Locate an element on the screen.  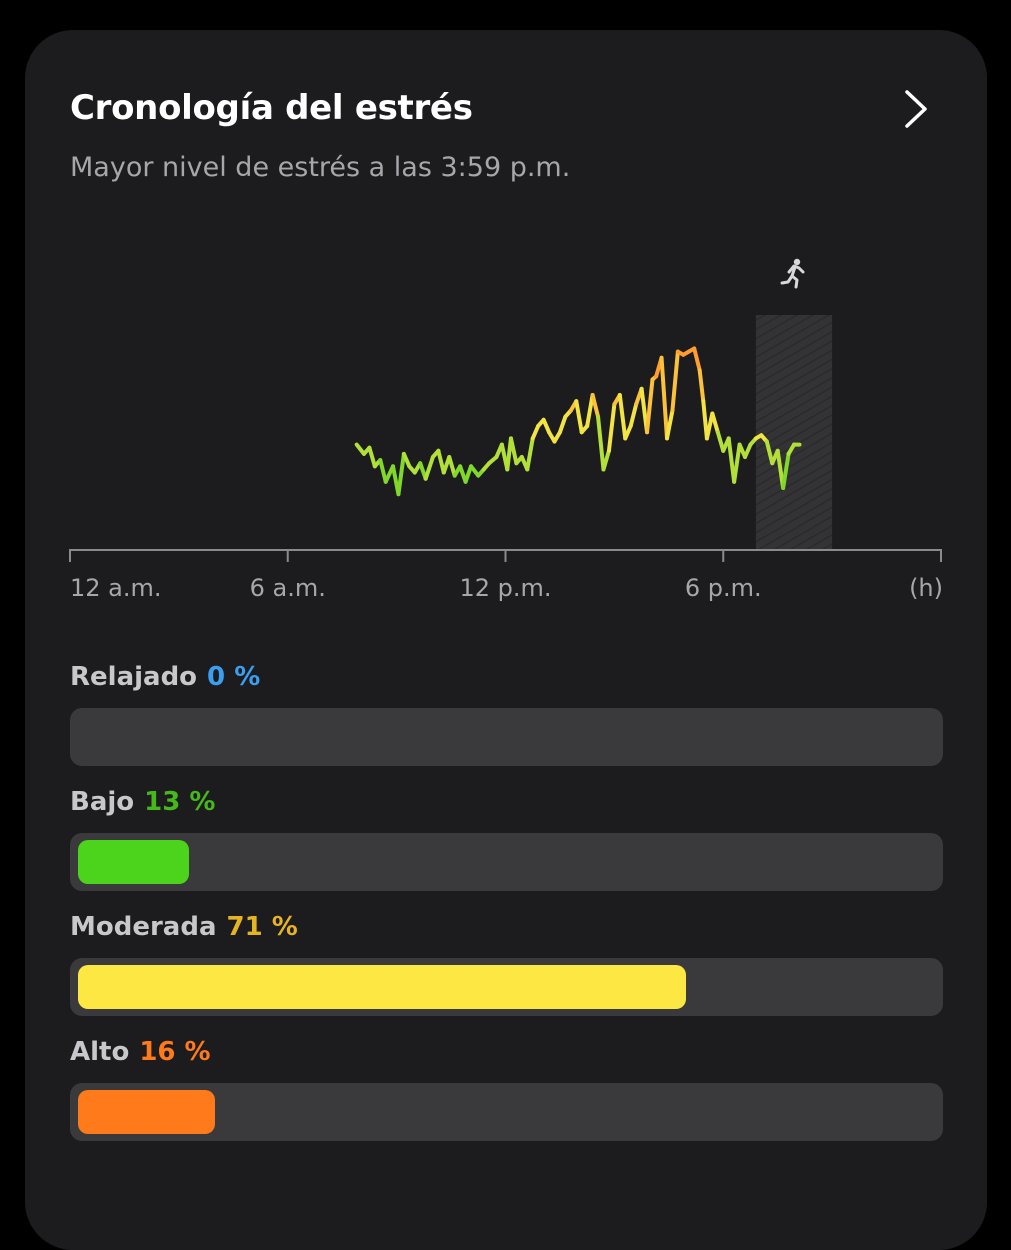
stress-level-row: Moderada 71 % is located at coordinates (506, 963).